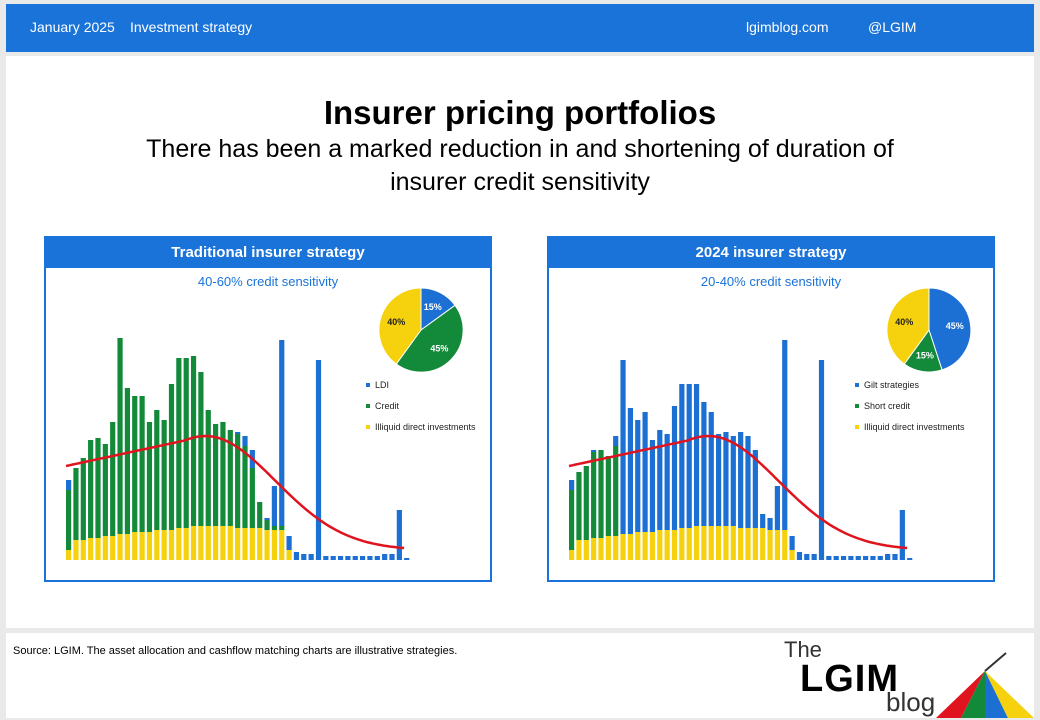 This screenshot has height=720, width=1040. What do you see at coordinates (911, 702) in the screenshot?
I see `logo-blog: blog` at bounding box center [911, 702].